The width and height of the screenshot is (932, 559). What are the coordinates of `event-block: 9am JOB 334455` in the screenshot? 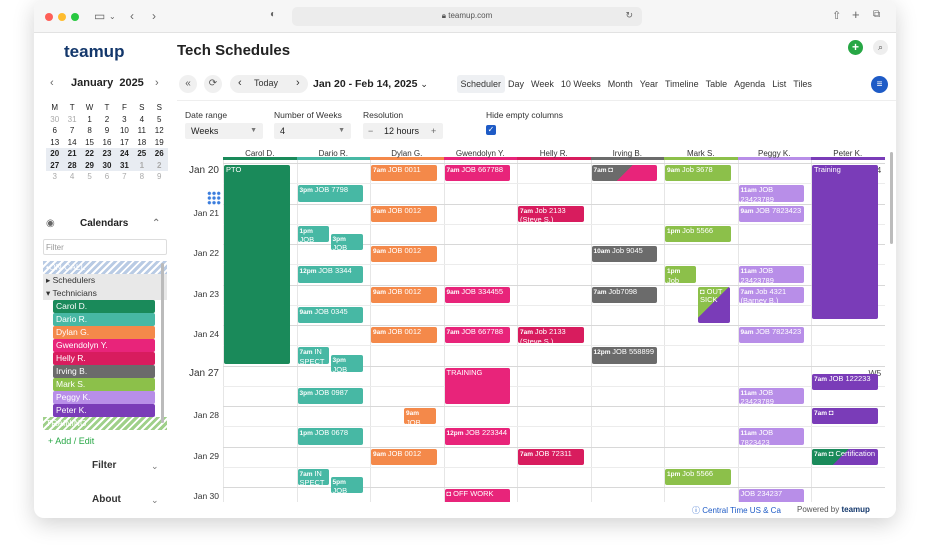 It's located at (477, 294).